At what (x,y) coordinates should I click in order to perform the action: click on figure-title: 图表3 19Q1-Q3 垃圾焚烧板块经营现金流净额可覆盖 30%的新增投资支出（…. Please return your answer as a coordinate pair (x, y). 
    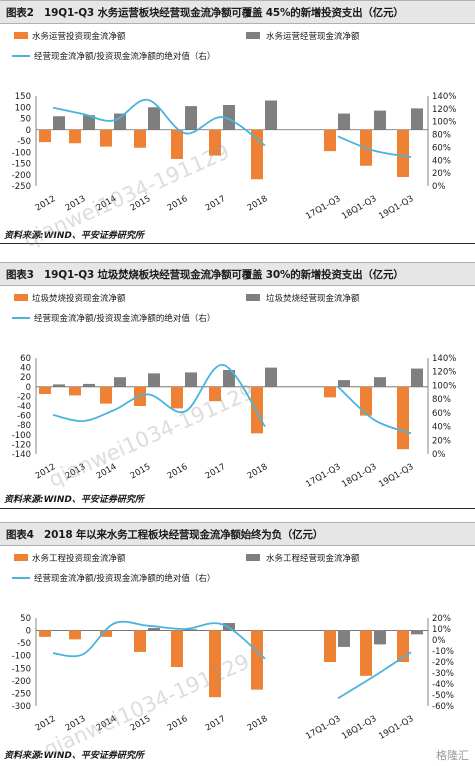
    Looking at the image, I should click on (205, 275).